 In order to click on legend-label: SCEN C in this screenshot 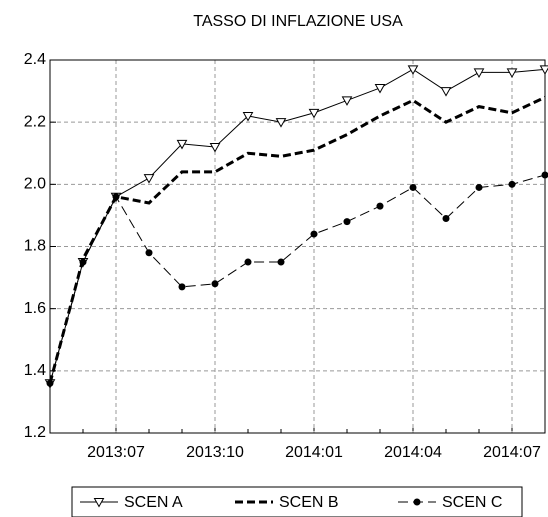, I will do `click(472, 502)`.